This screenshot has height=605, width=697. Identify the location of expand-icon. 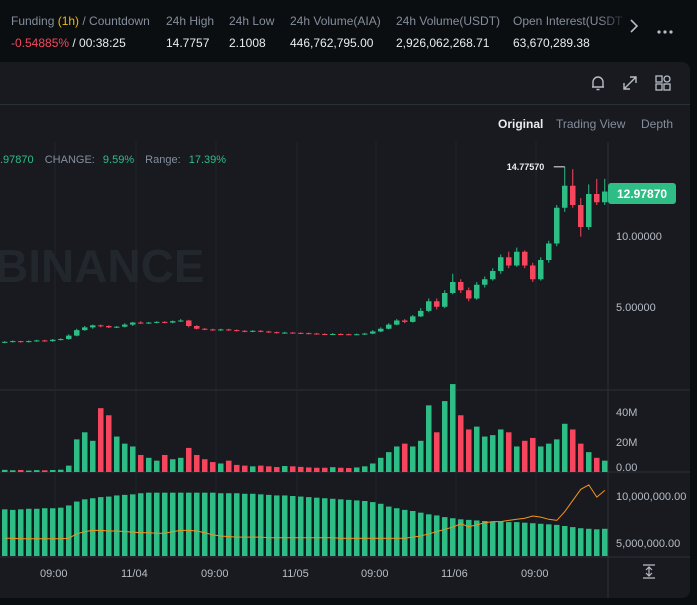
(630, 83).